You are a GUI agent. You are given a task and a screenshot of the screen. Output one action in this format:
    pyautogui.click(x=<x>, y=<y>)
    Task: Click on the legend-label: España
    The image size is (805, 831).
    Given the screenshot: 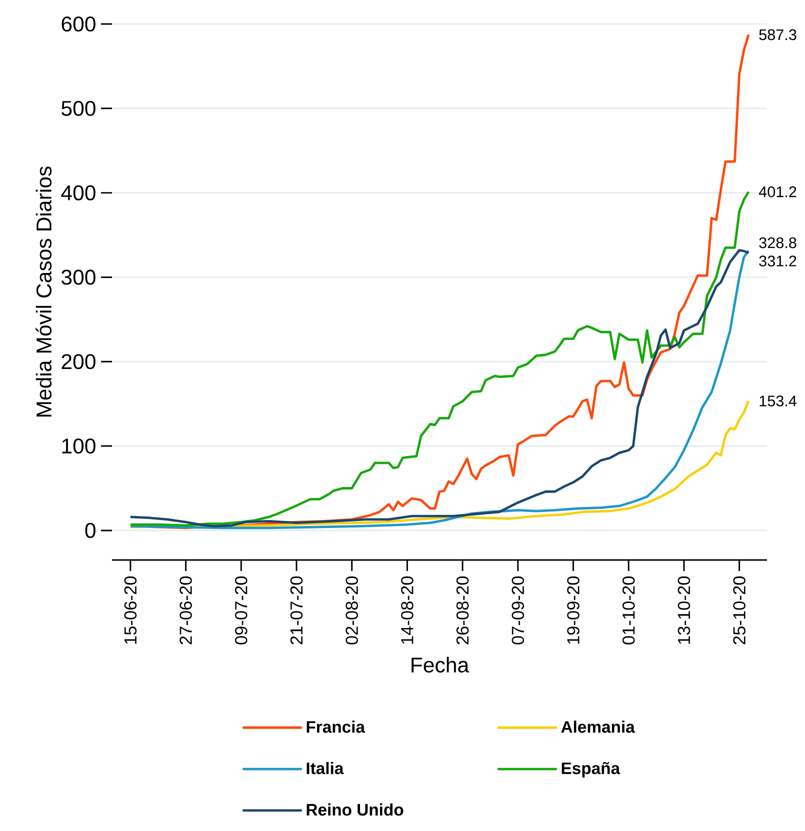 What is the action you would take?
    pyautogui.click(x=591, y=770)
    